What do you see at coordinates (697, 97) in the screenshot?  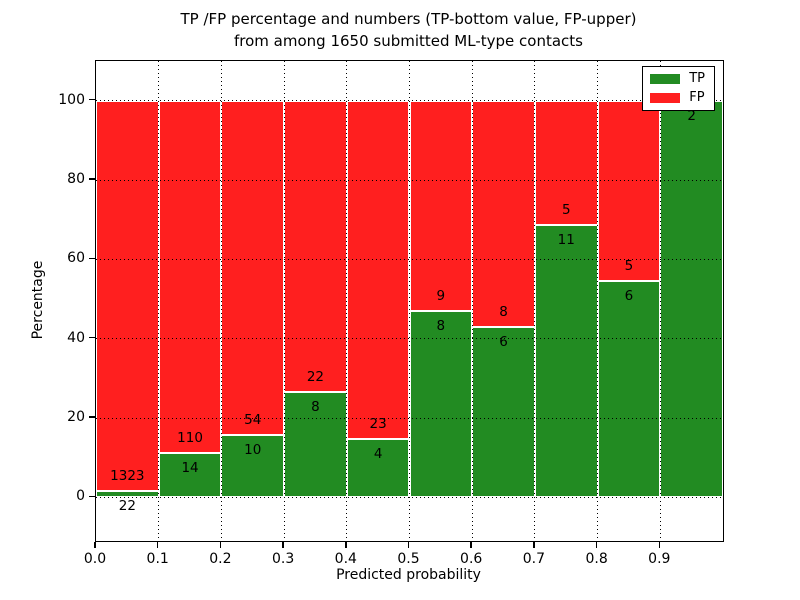 I see `legend-label-fp: FP` at bounding box center [697, 97].